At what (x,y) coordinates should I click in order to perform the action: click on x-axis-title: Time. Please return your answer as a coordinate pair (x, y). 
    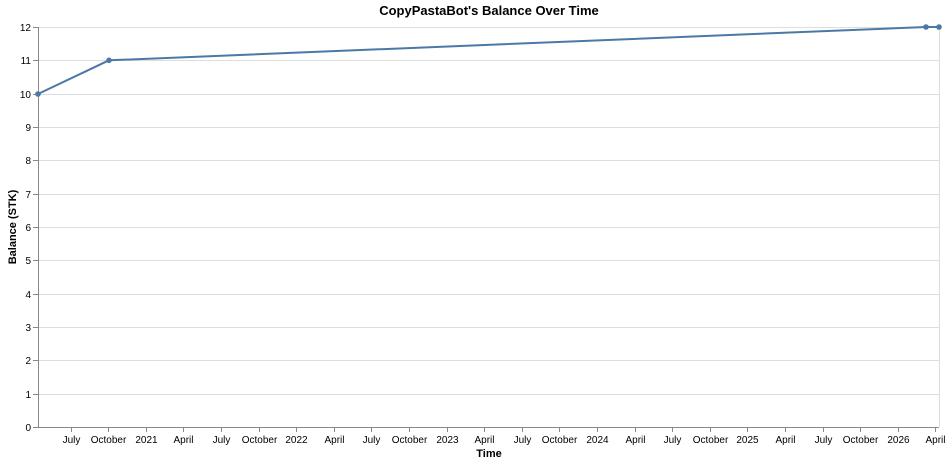
    Looking at the image, I should click on (488, 454).